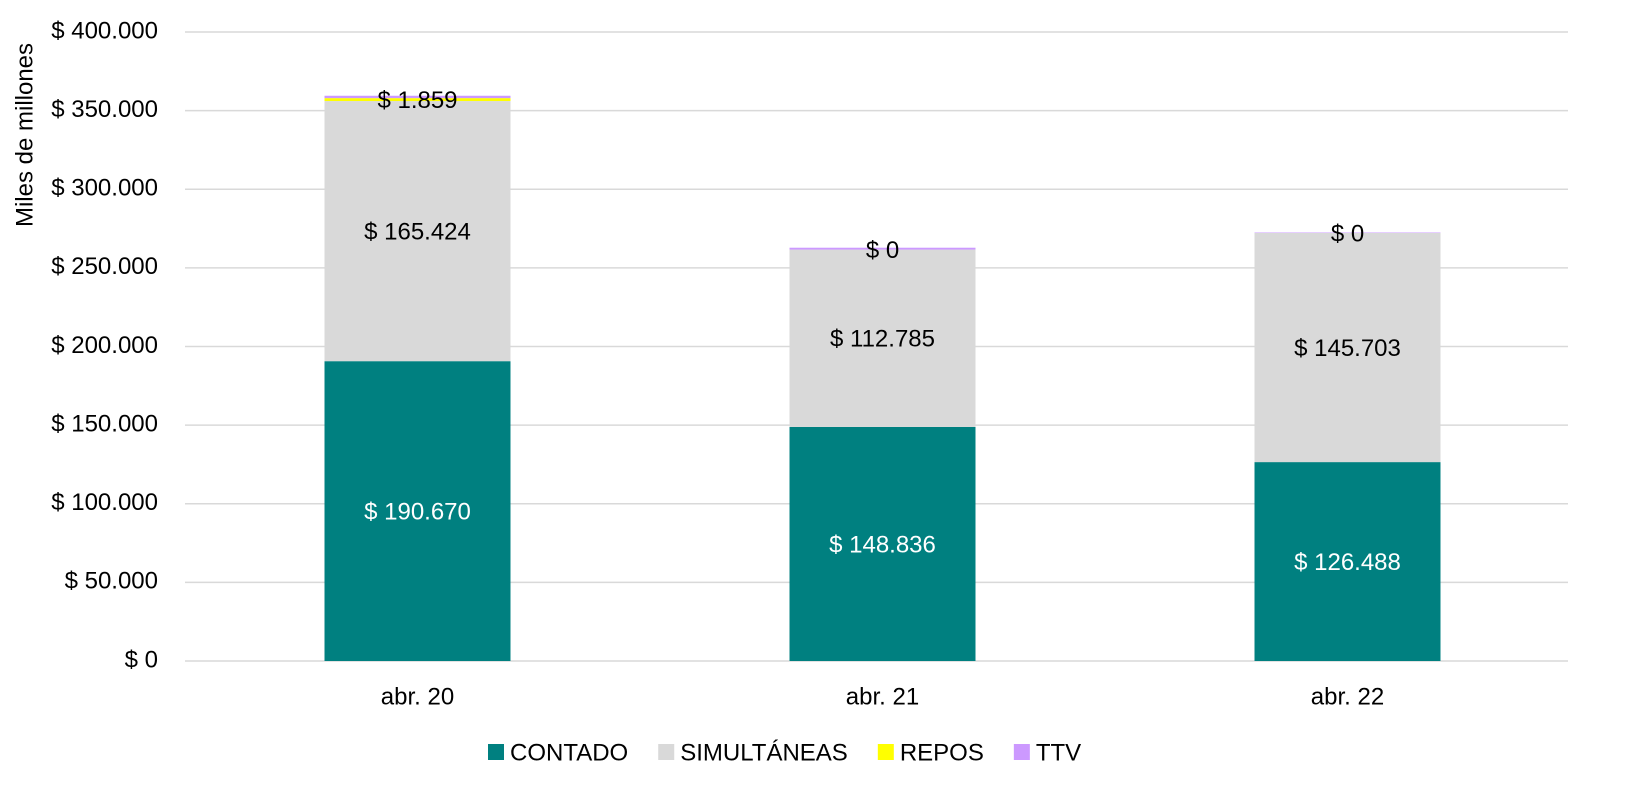 The height and width of the screenshot is (807, 1652). I want to click on data-label: $ 145.703, so click(1347, 348).